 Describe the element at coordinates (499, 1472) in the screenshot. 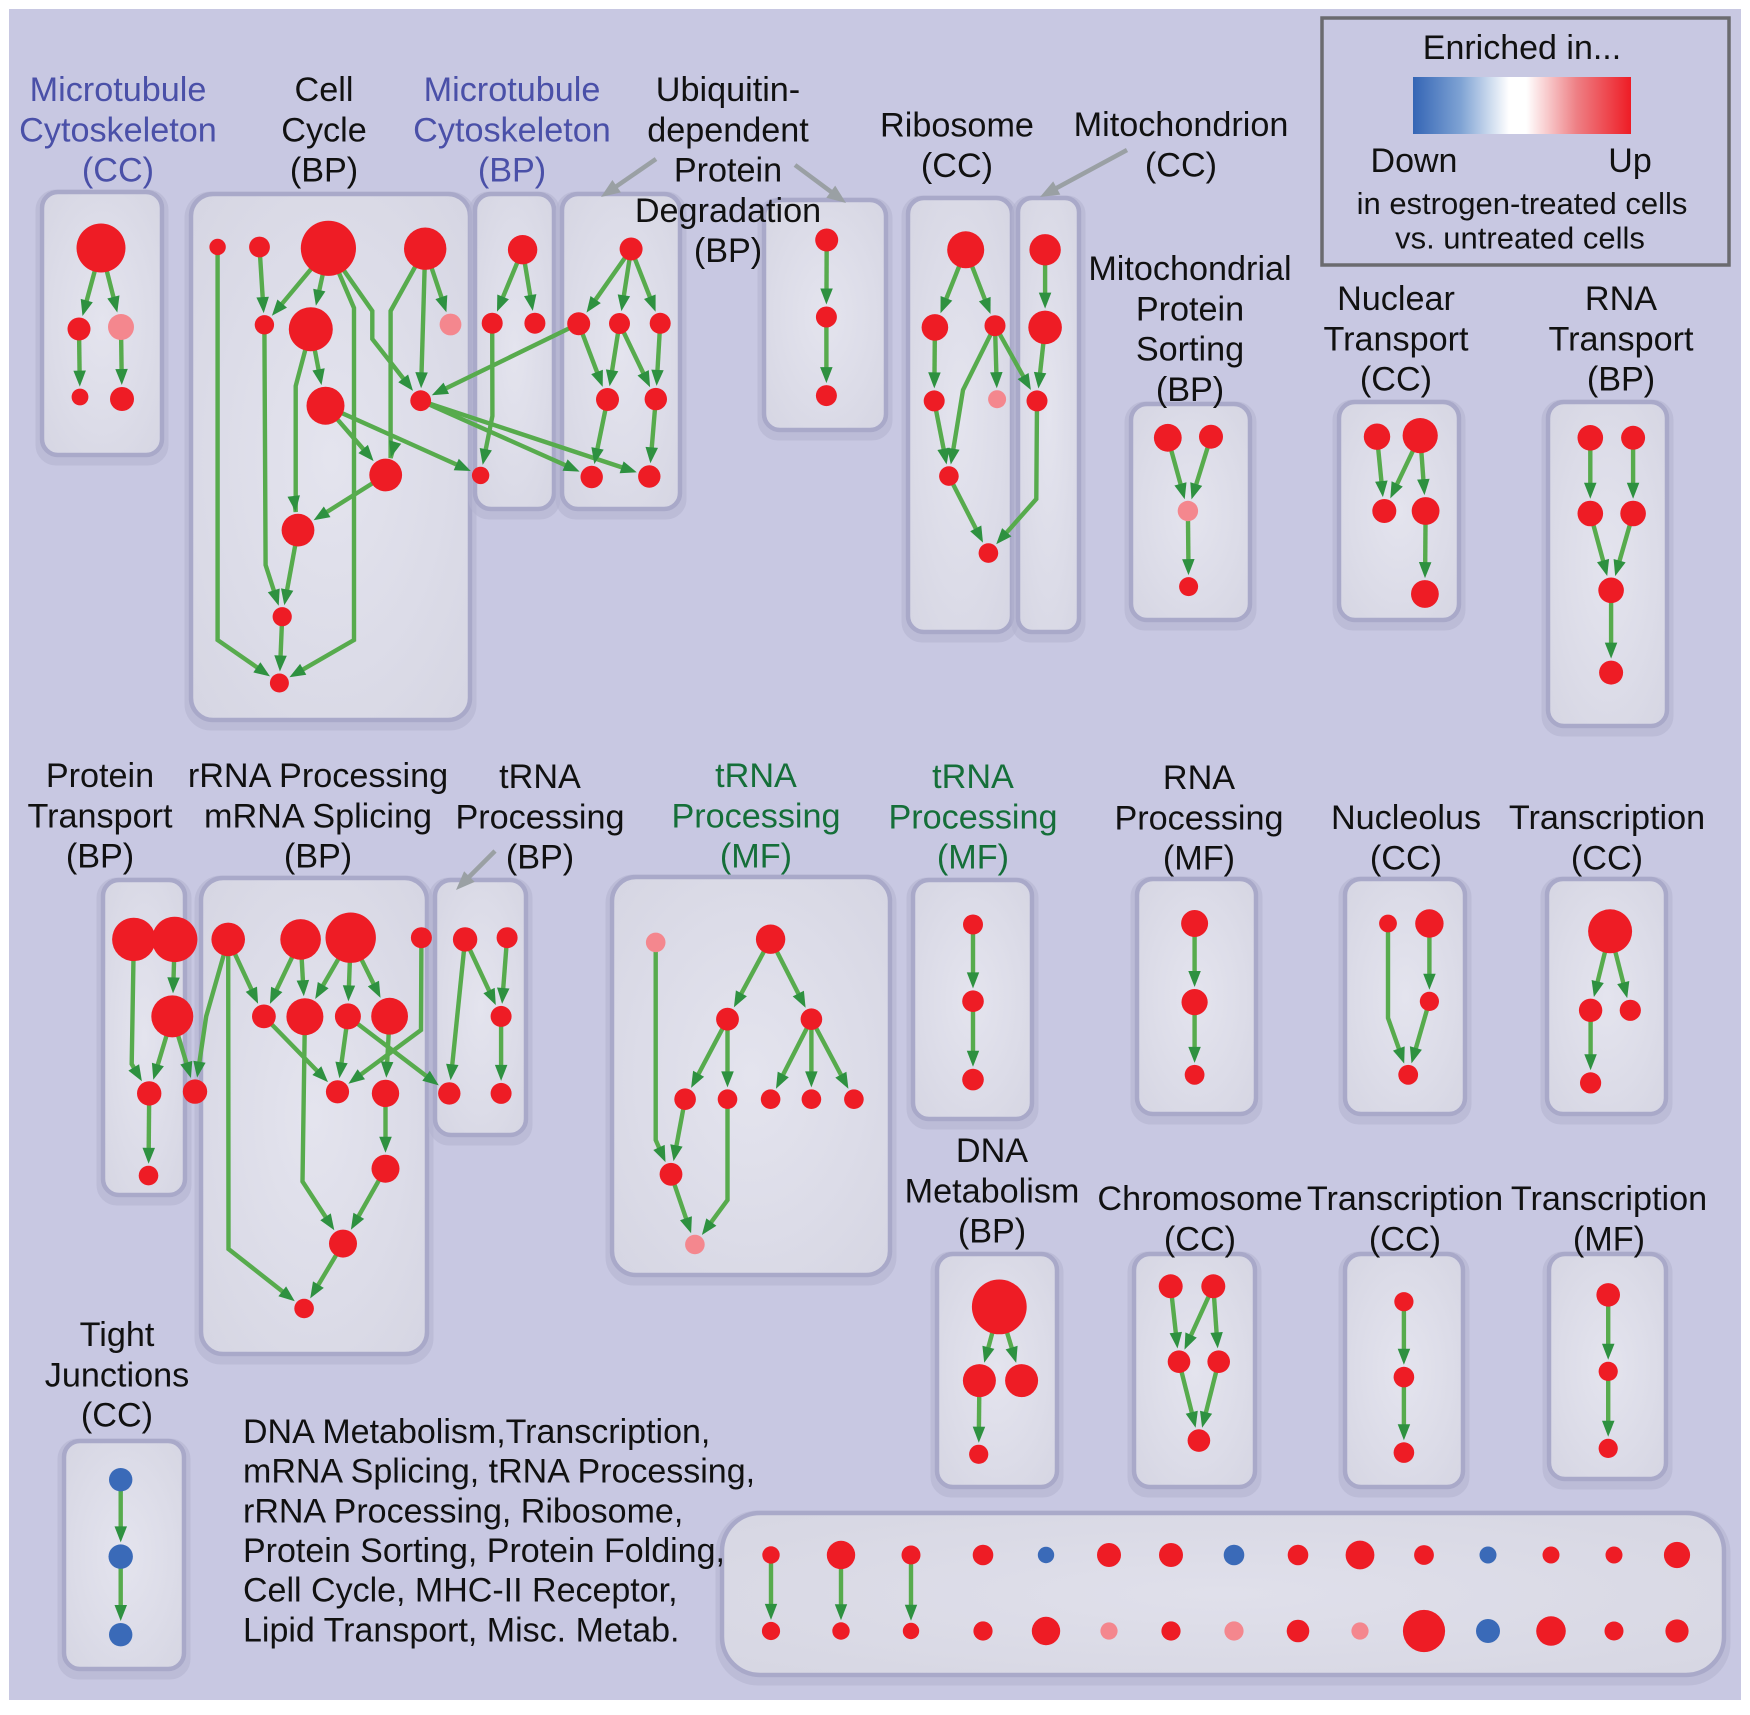

I see `svg-text:mRNA Splicing, tRNA Processing: mRNA Splicing, tRNA Processing,` at that location.